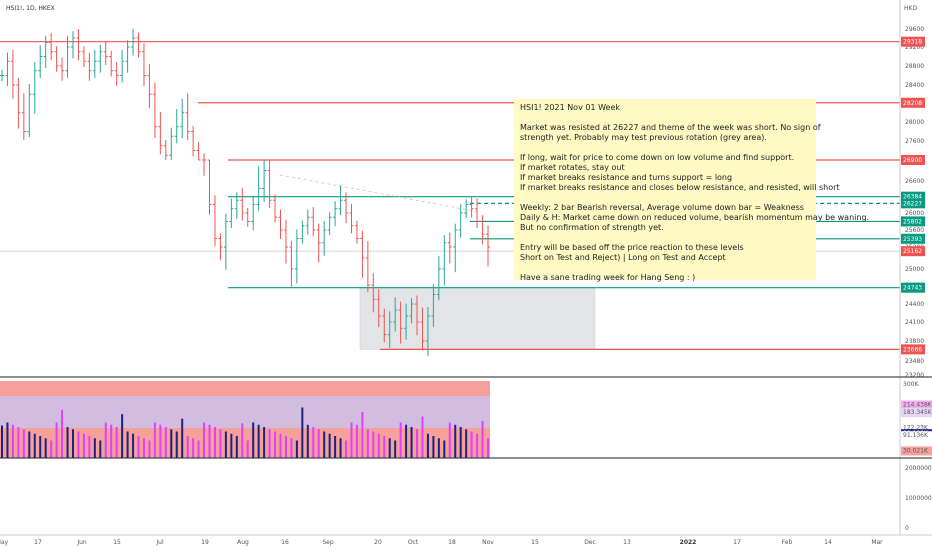  Describe the element at coordinates (914, 141) in the screenshot. I see `price-tick-label: 27600` at that location.